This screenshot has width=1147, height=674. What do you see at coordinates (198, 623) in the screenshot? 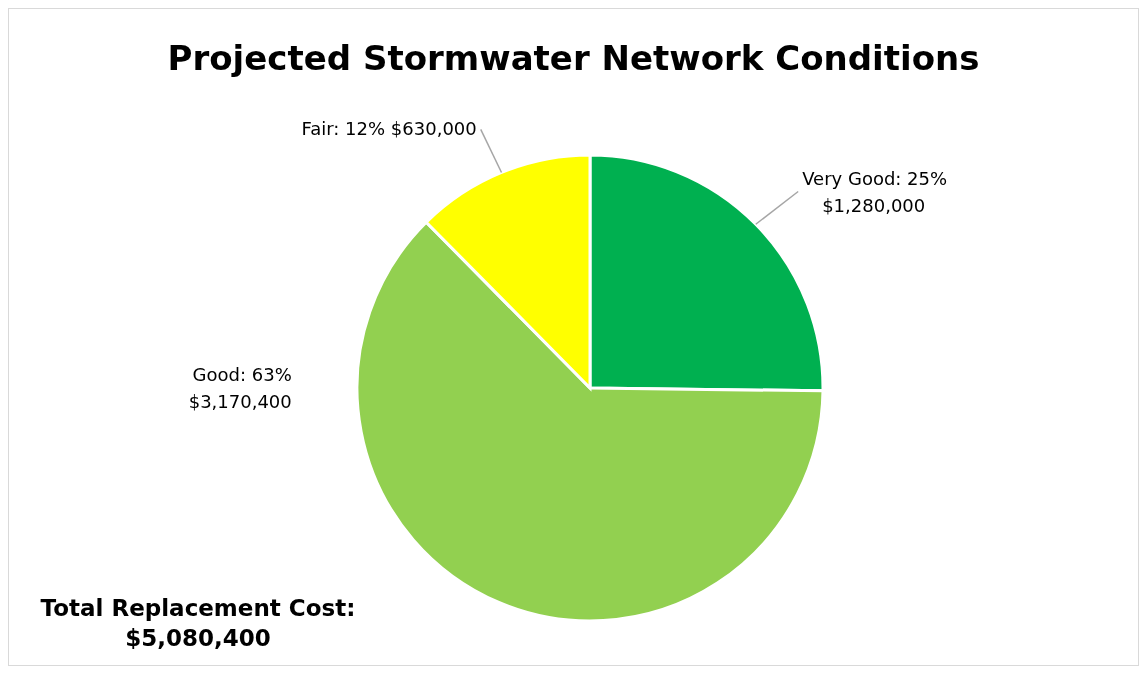
I see `text: Total Replacement Cost: $5,080,400` at bounding box center [198, 623].